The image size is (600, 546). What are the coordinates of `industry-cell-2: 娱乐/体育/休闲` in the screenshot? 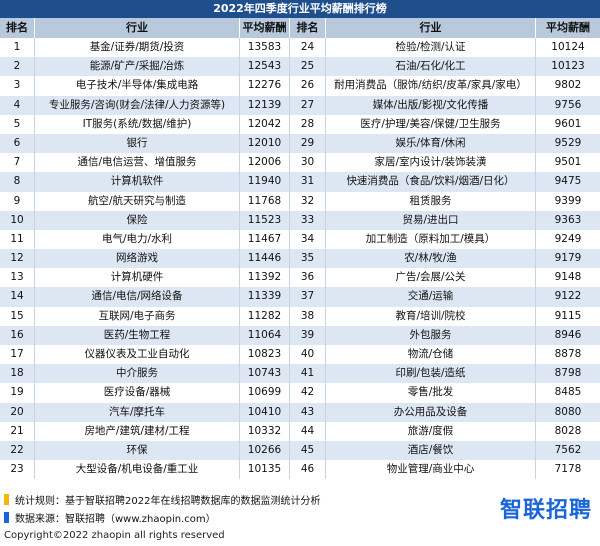 It's located at (431, 143).